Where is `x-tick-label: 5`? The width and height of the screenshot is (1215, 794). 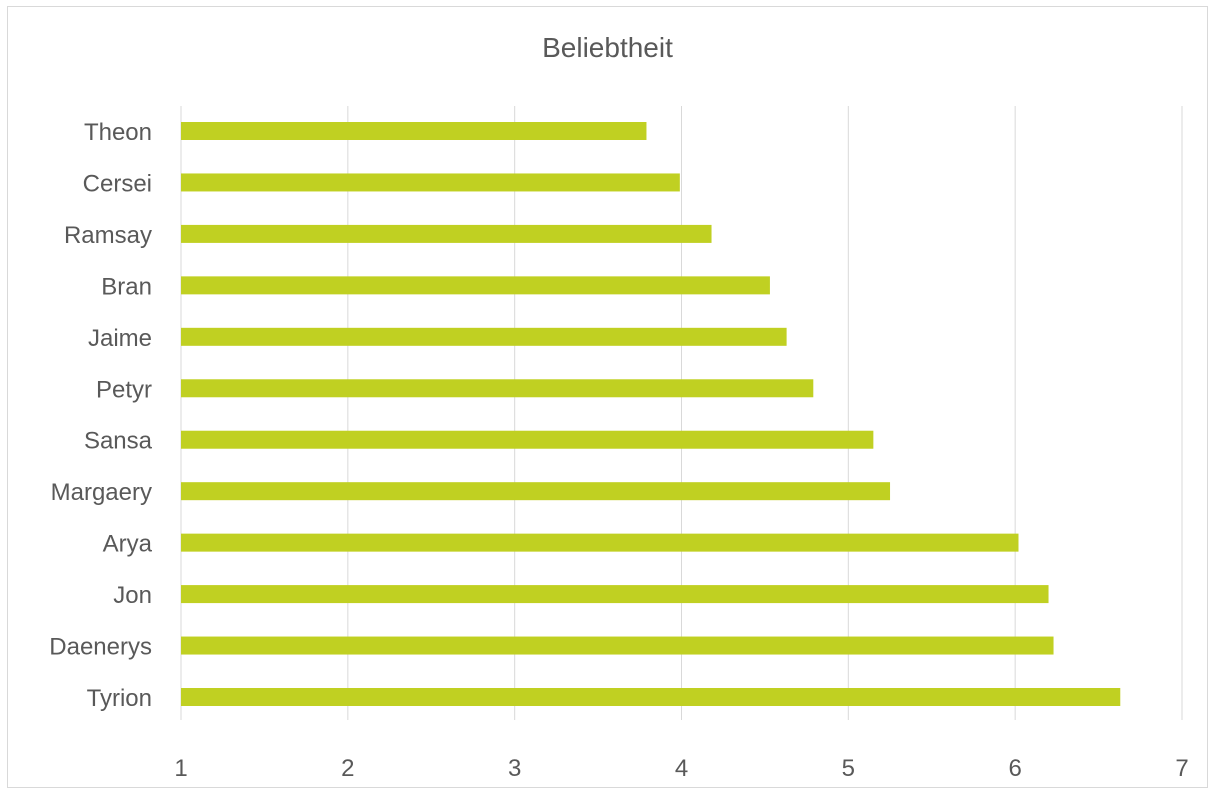 x-tick-label: 5 is located at coordinates (848, 768).